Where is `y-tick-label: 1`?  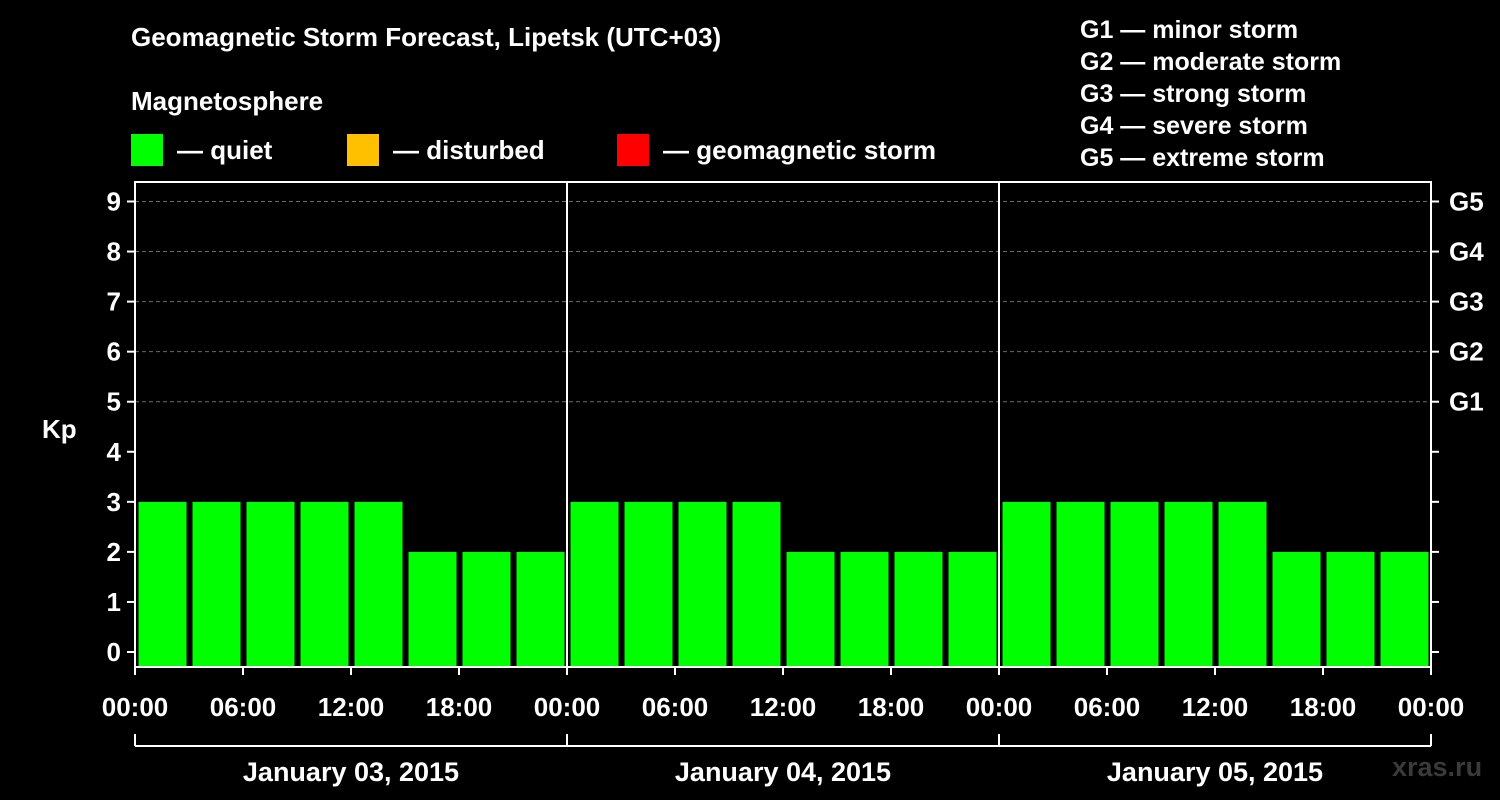
y-tick-label: 1 is located at coordinates (114, 602).